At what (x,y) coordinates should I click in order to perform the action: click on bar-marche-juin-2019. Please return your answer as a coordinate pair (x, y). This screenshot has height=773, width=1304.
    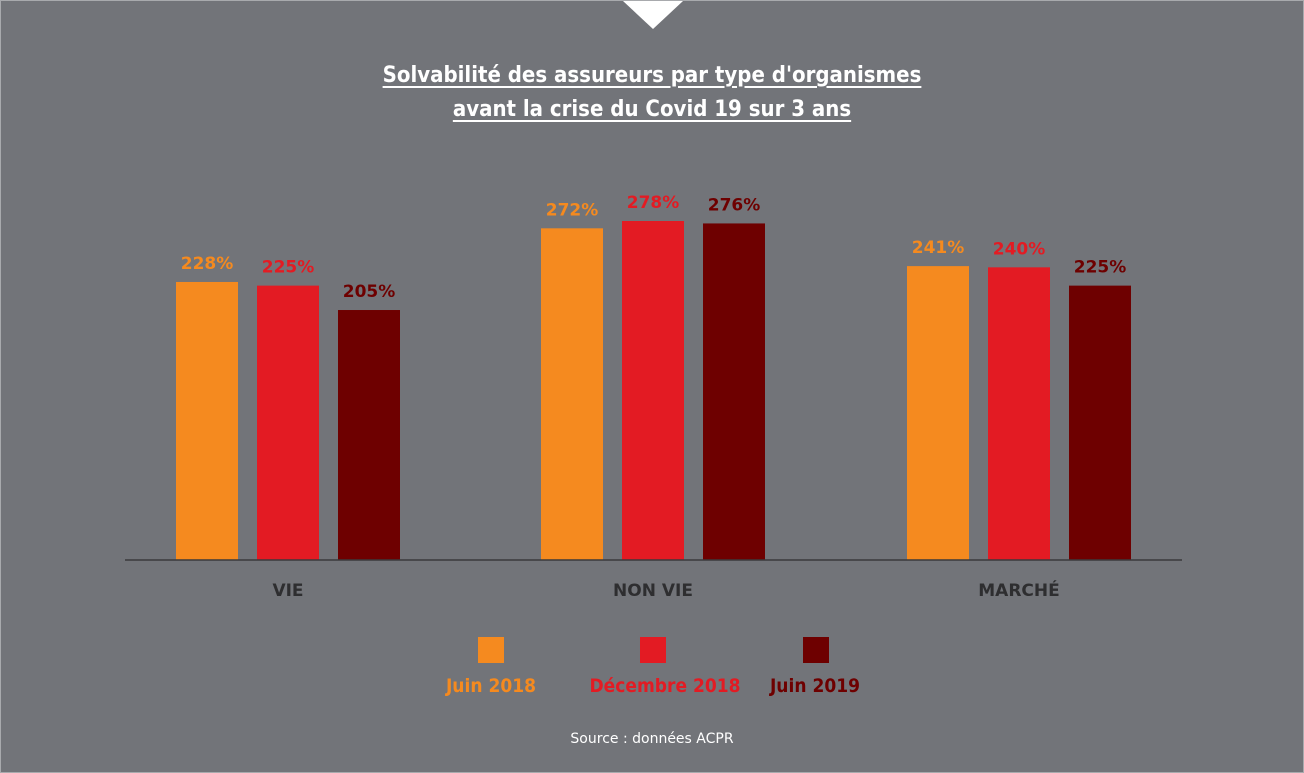
    Looking at the image, I should click on (1100, 422).